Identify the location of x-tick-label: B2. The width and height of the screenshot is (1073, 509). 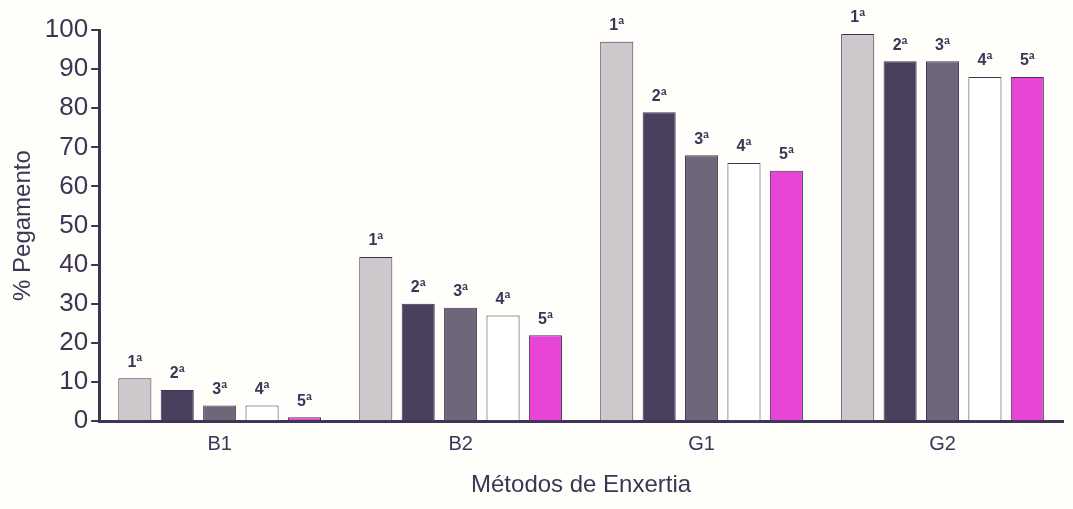
(460, 442).